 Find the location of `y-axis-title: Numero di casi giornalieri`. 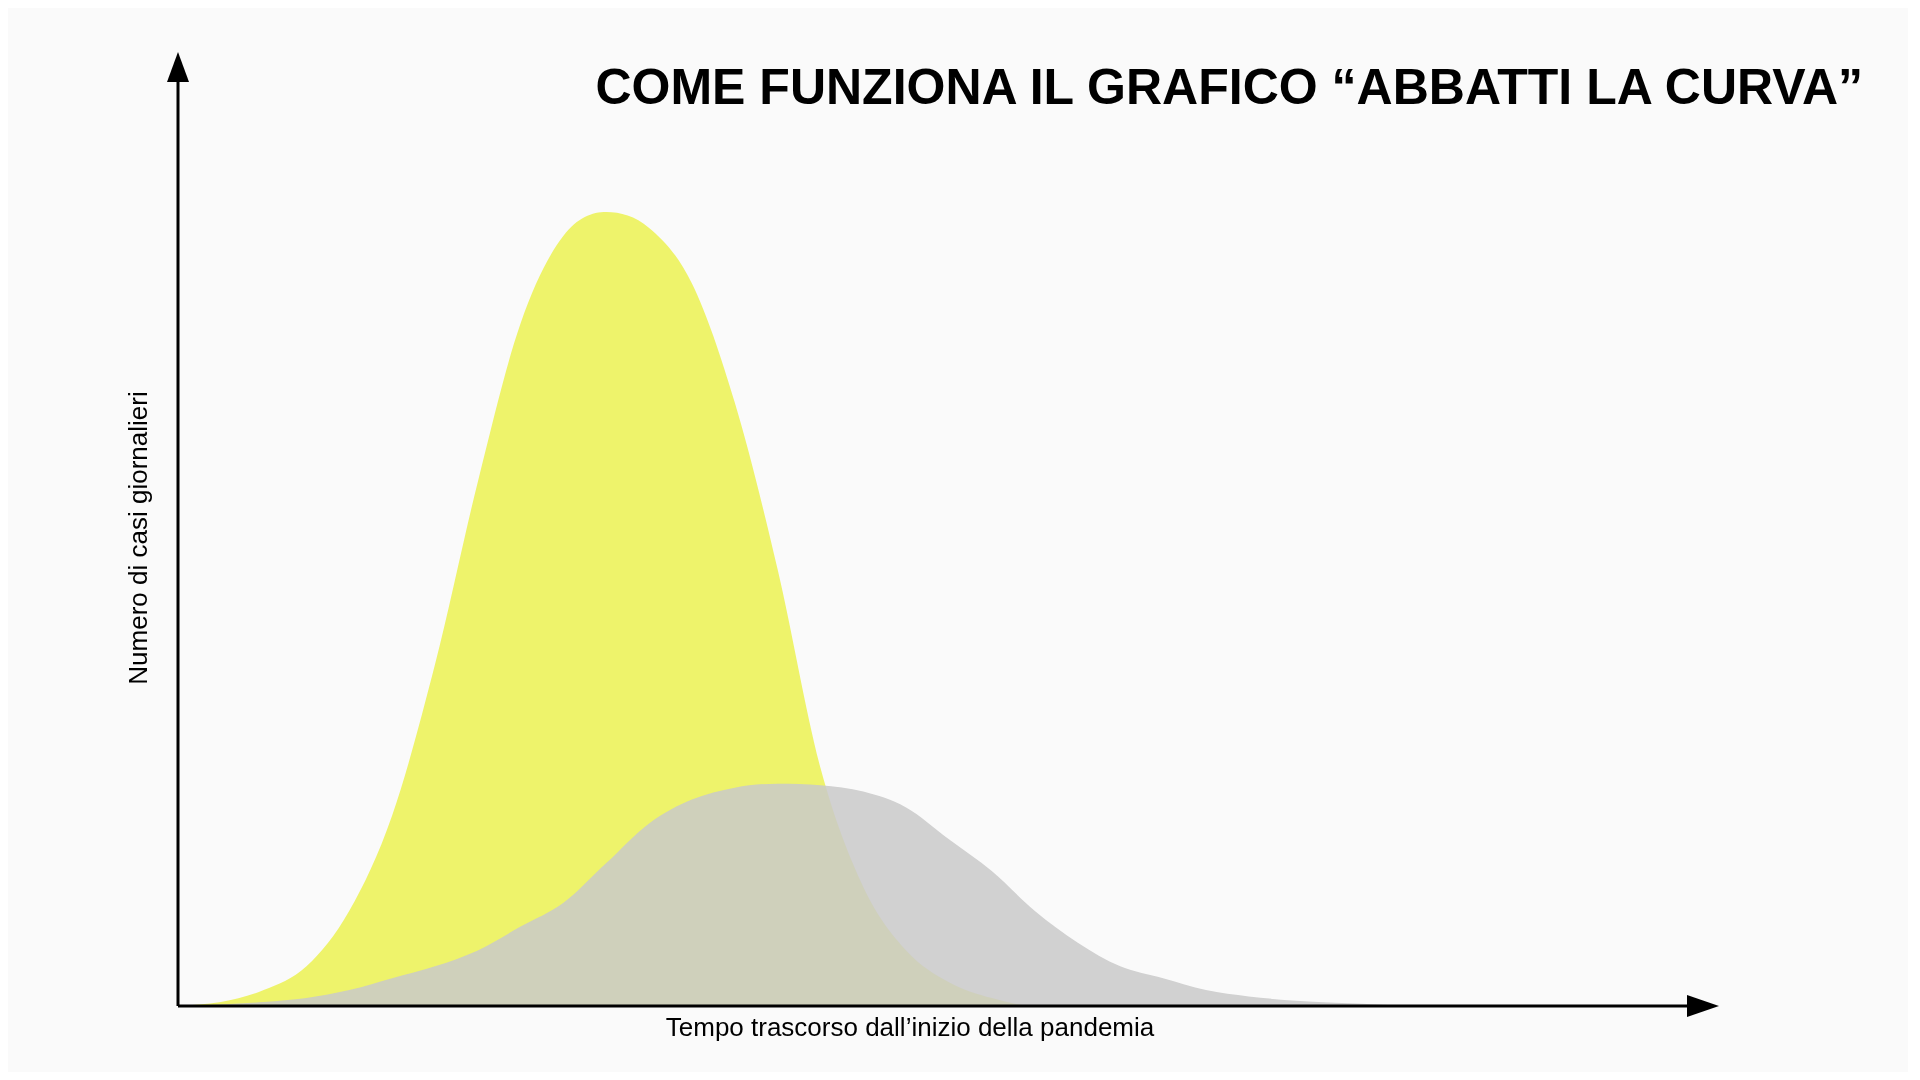

y-axis-title: Numero di casi giornalieri is located at coordinates (138, 538).